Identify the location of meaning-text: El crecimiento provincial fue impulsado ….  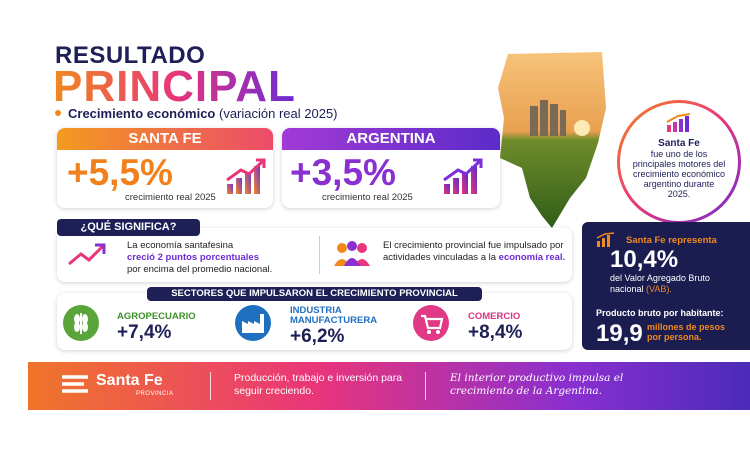
(473, 251).